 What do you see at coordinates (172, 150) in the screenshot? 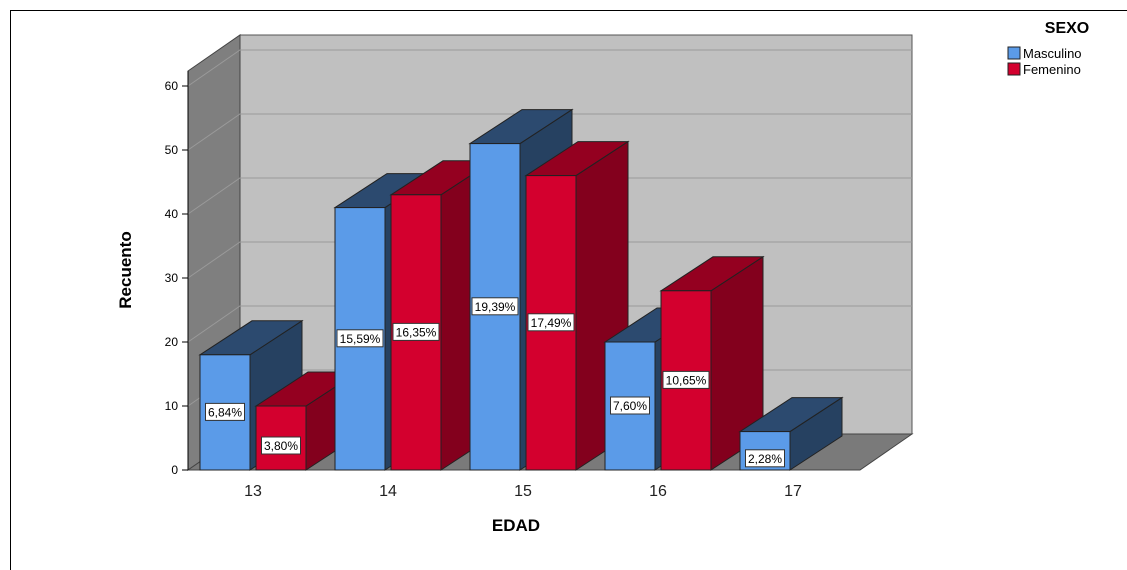
I see `y-tick-label: 50` at bounding box center [172, 150].